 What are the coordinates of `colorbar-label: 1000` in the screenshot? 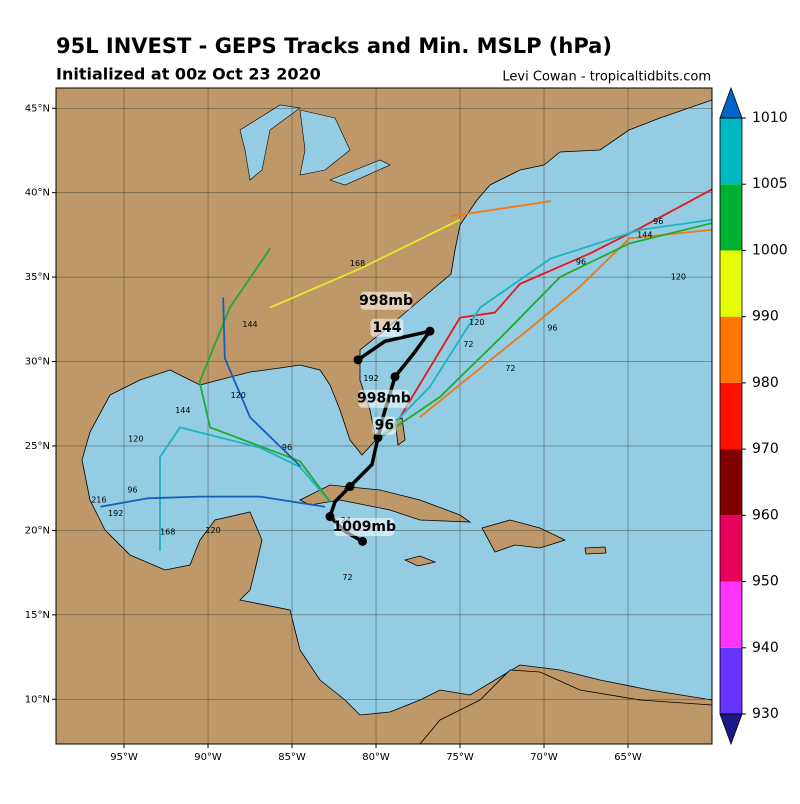 It's located at (770, 250).